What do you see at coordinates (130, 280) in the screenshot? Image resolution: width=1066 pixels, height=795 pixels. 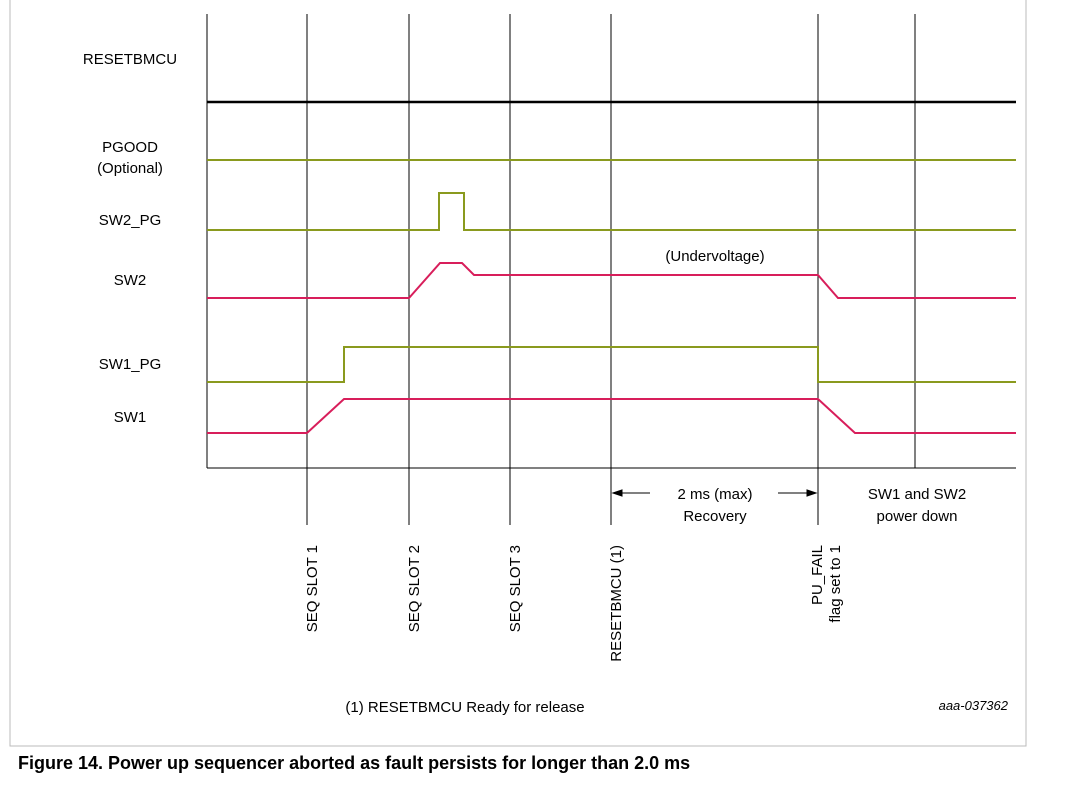 I see `label: SW2` at bounding box center [130, 280].